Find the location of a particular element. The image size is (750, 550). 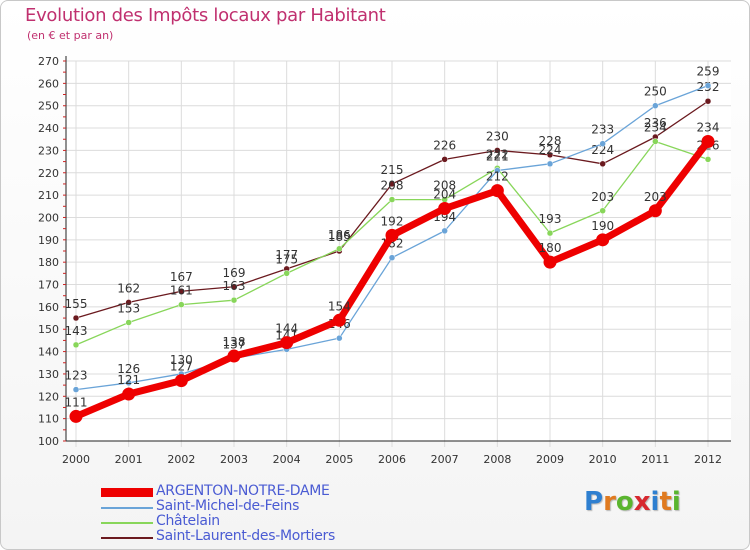

data-label: 203 is located at coordinates (602, 197).